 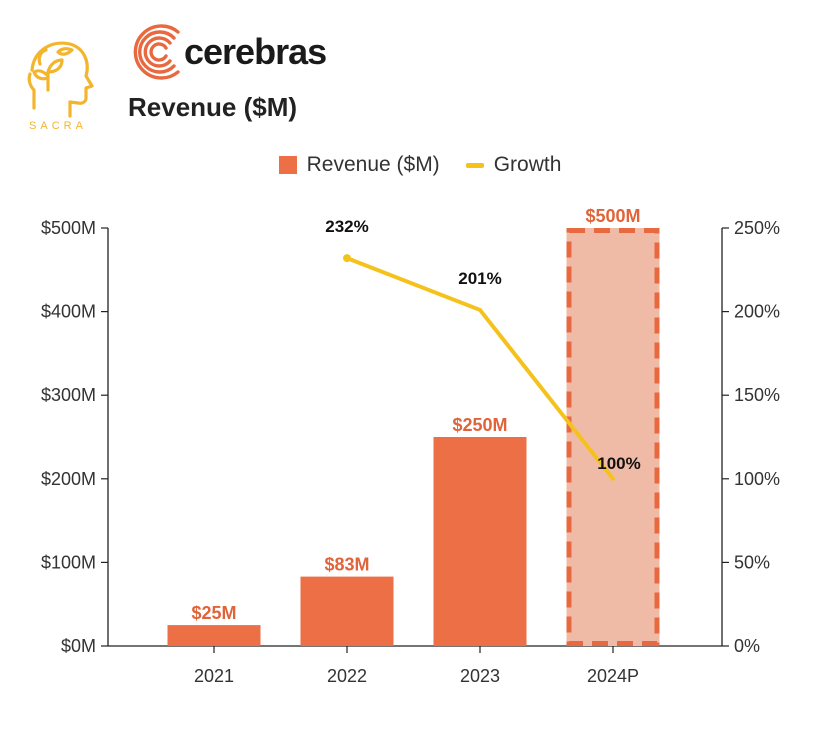 What do you see at coordinates (347, 258) in the screenshot?
I see `growth-point` at bounding box center [347, 258].